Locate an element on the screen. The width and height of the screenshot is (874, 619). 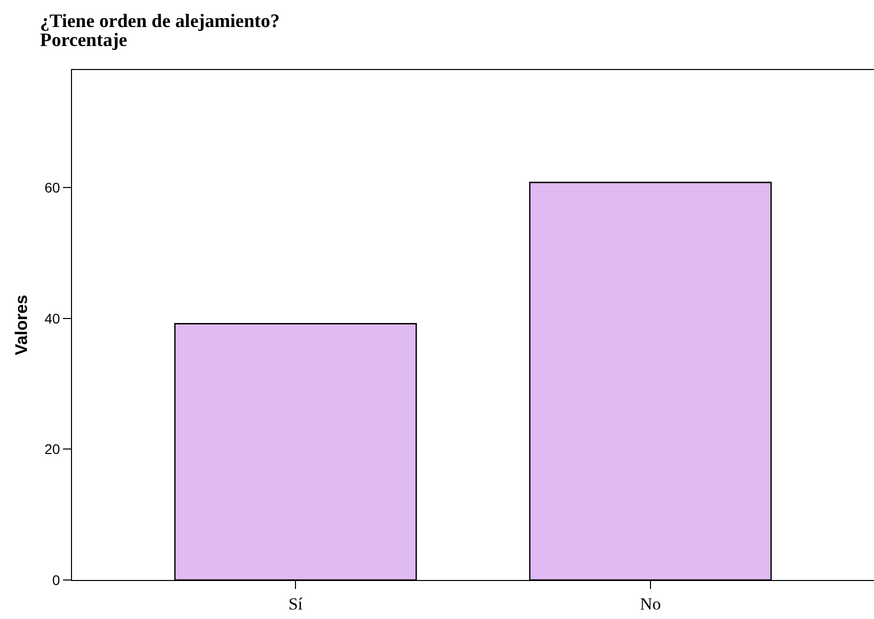
chart-title: ¿Tiene orden de alejamiento? is located at coordinates (160, 21).